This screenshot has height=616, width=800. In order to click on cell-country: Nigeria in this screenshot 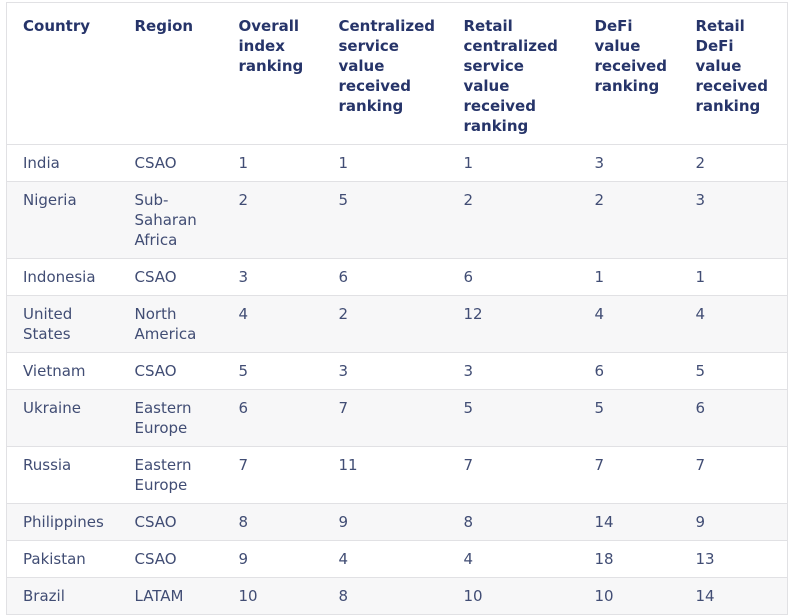, I will do `click(62, 220)`.